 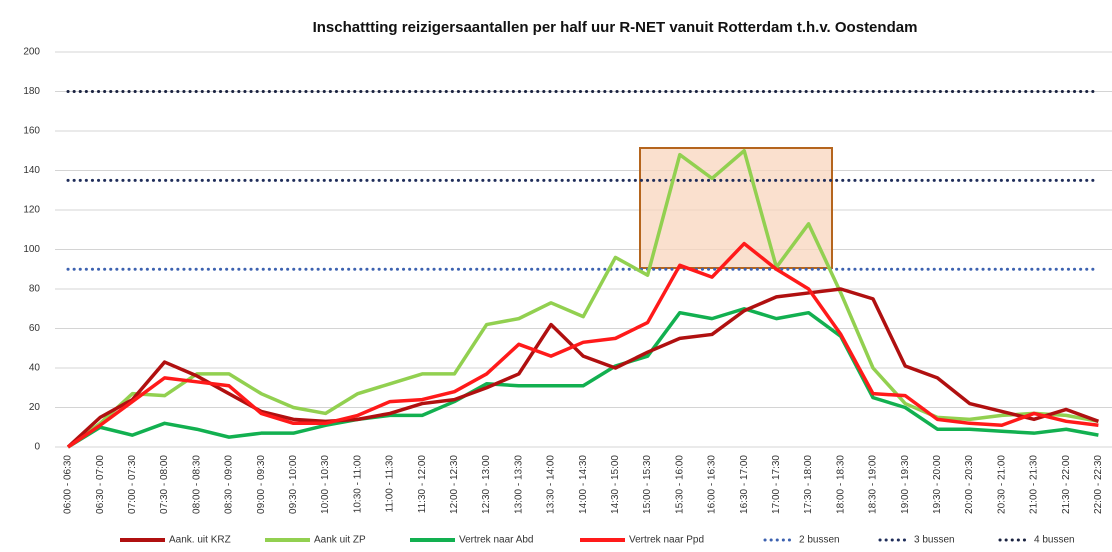 I want to click on y-tick-label: 80, so click(x=35, y=289).